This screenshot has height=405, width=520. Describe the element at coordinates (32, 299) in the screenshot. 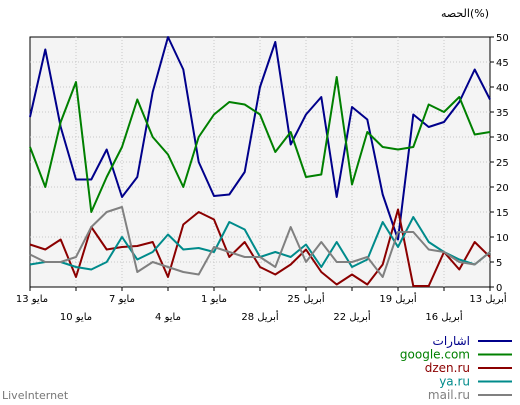

I see `x-tick-label: 13 مايو` at that location.